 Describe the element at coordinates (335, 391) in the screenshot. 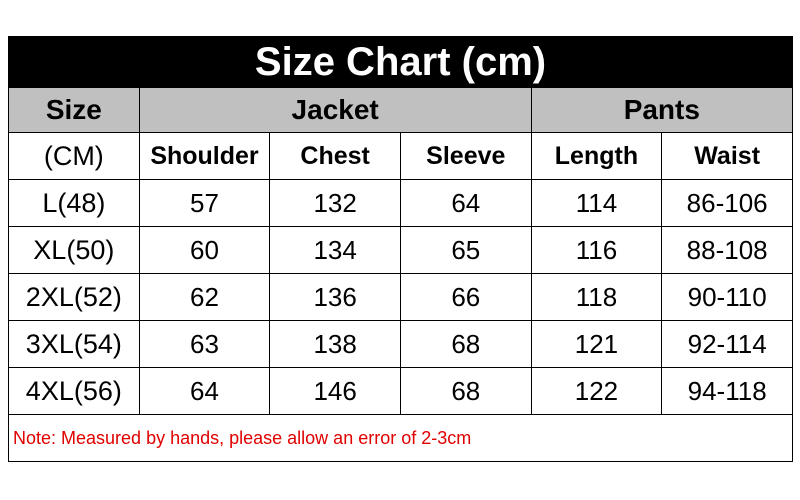

I see `table-cell: 146` at that location.